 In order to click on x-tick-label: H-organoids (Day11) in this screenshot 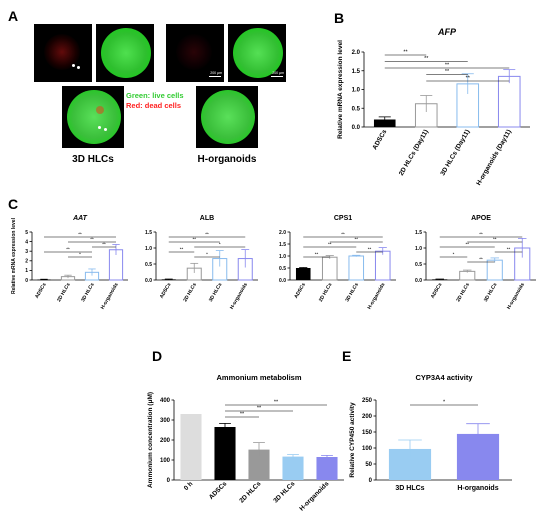, I will do `click(494, 158)`.